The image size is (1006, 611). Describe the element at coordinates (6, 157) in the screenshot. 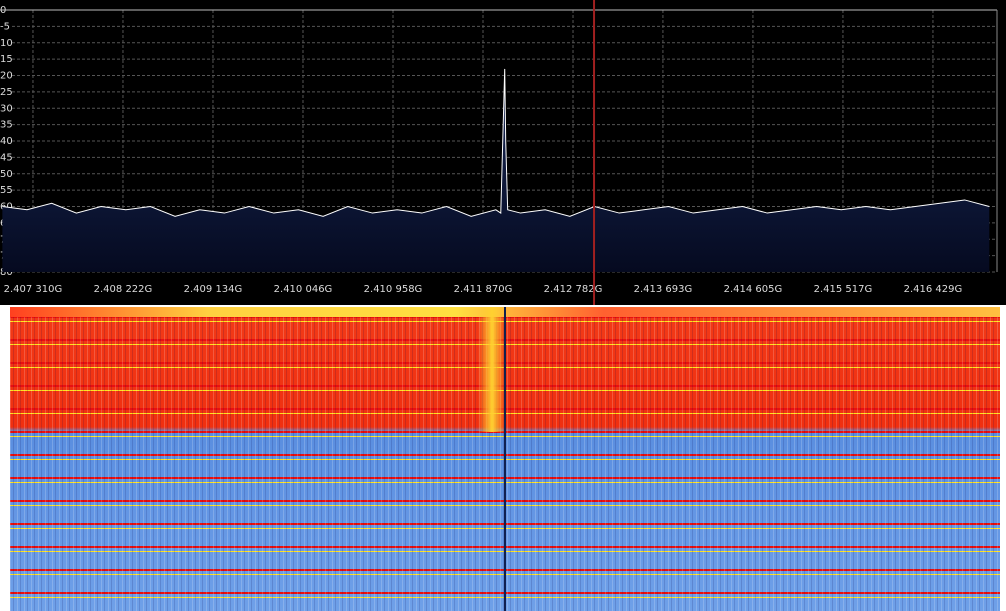

I see `y-tick-label: 45` at that location.